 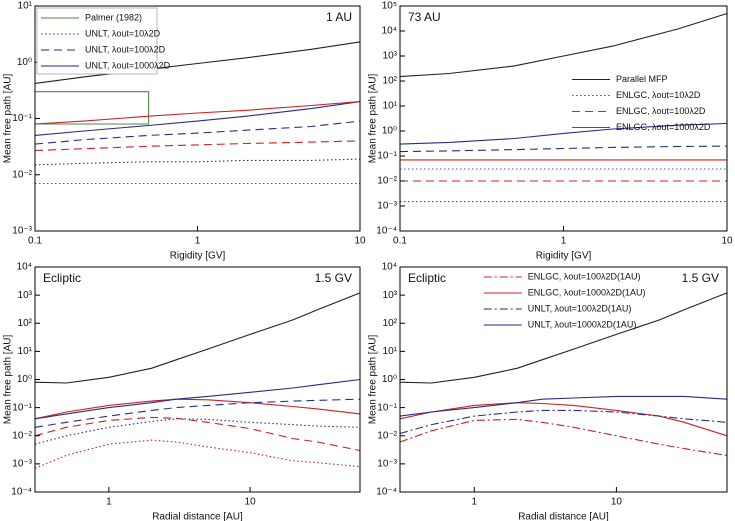 I want to click on legend-label: UNLT, λout=100λ2D(1AU), so click(x=580, y=308).